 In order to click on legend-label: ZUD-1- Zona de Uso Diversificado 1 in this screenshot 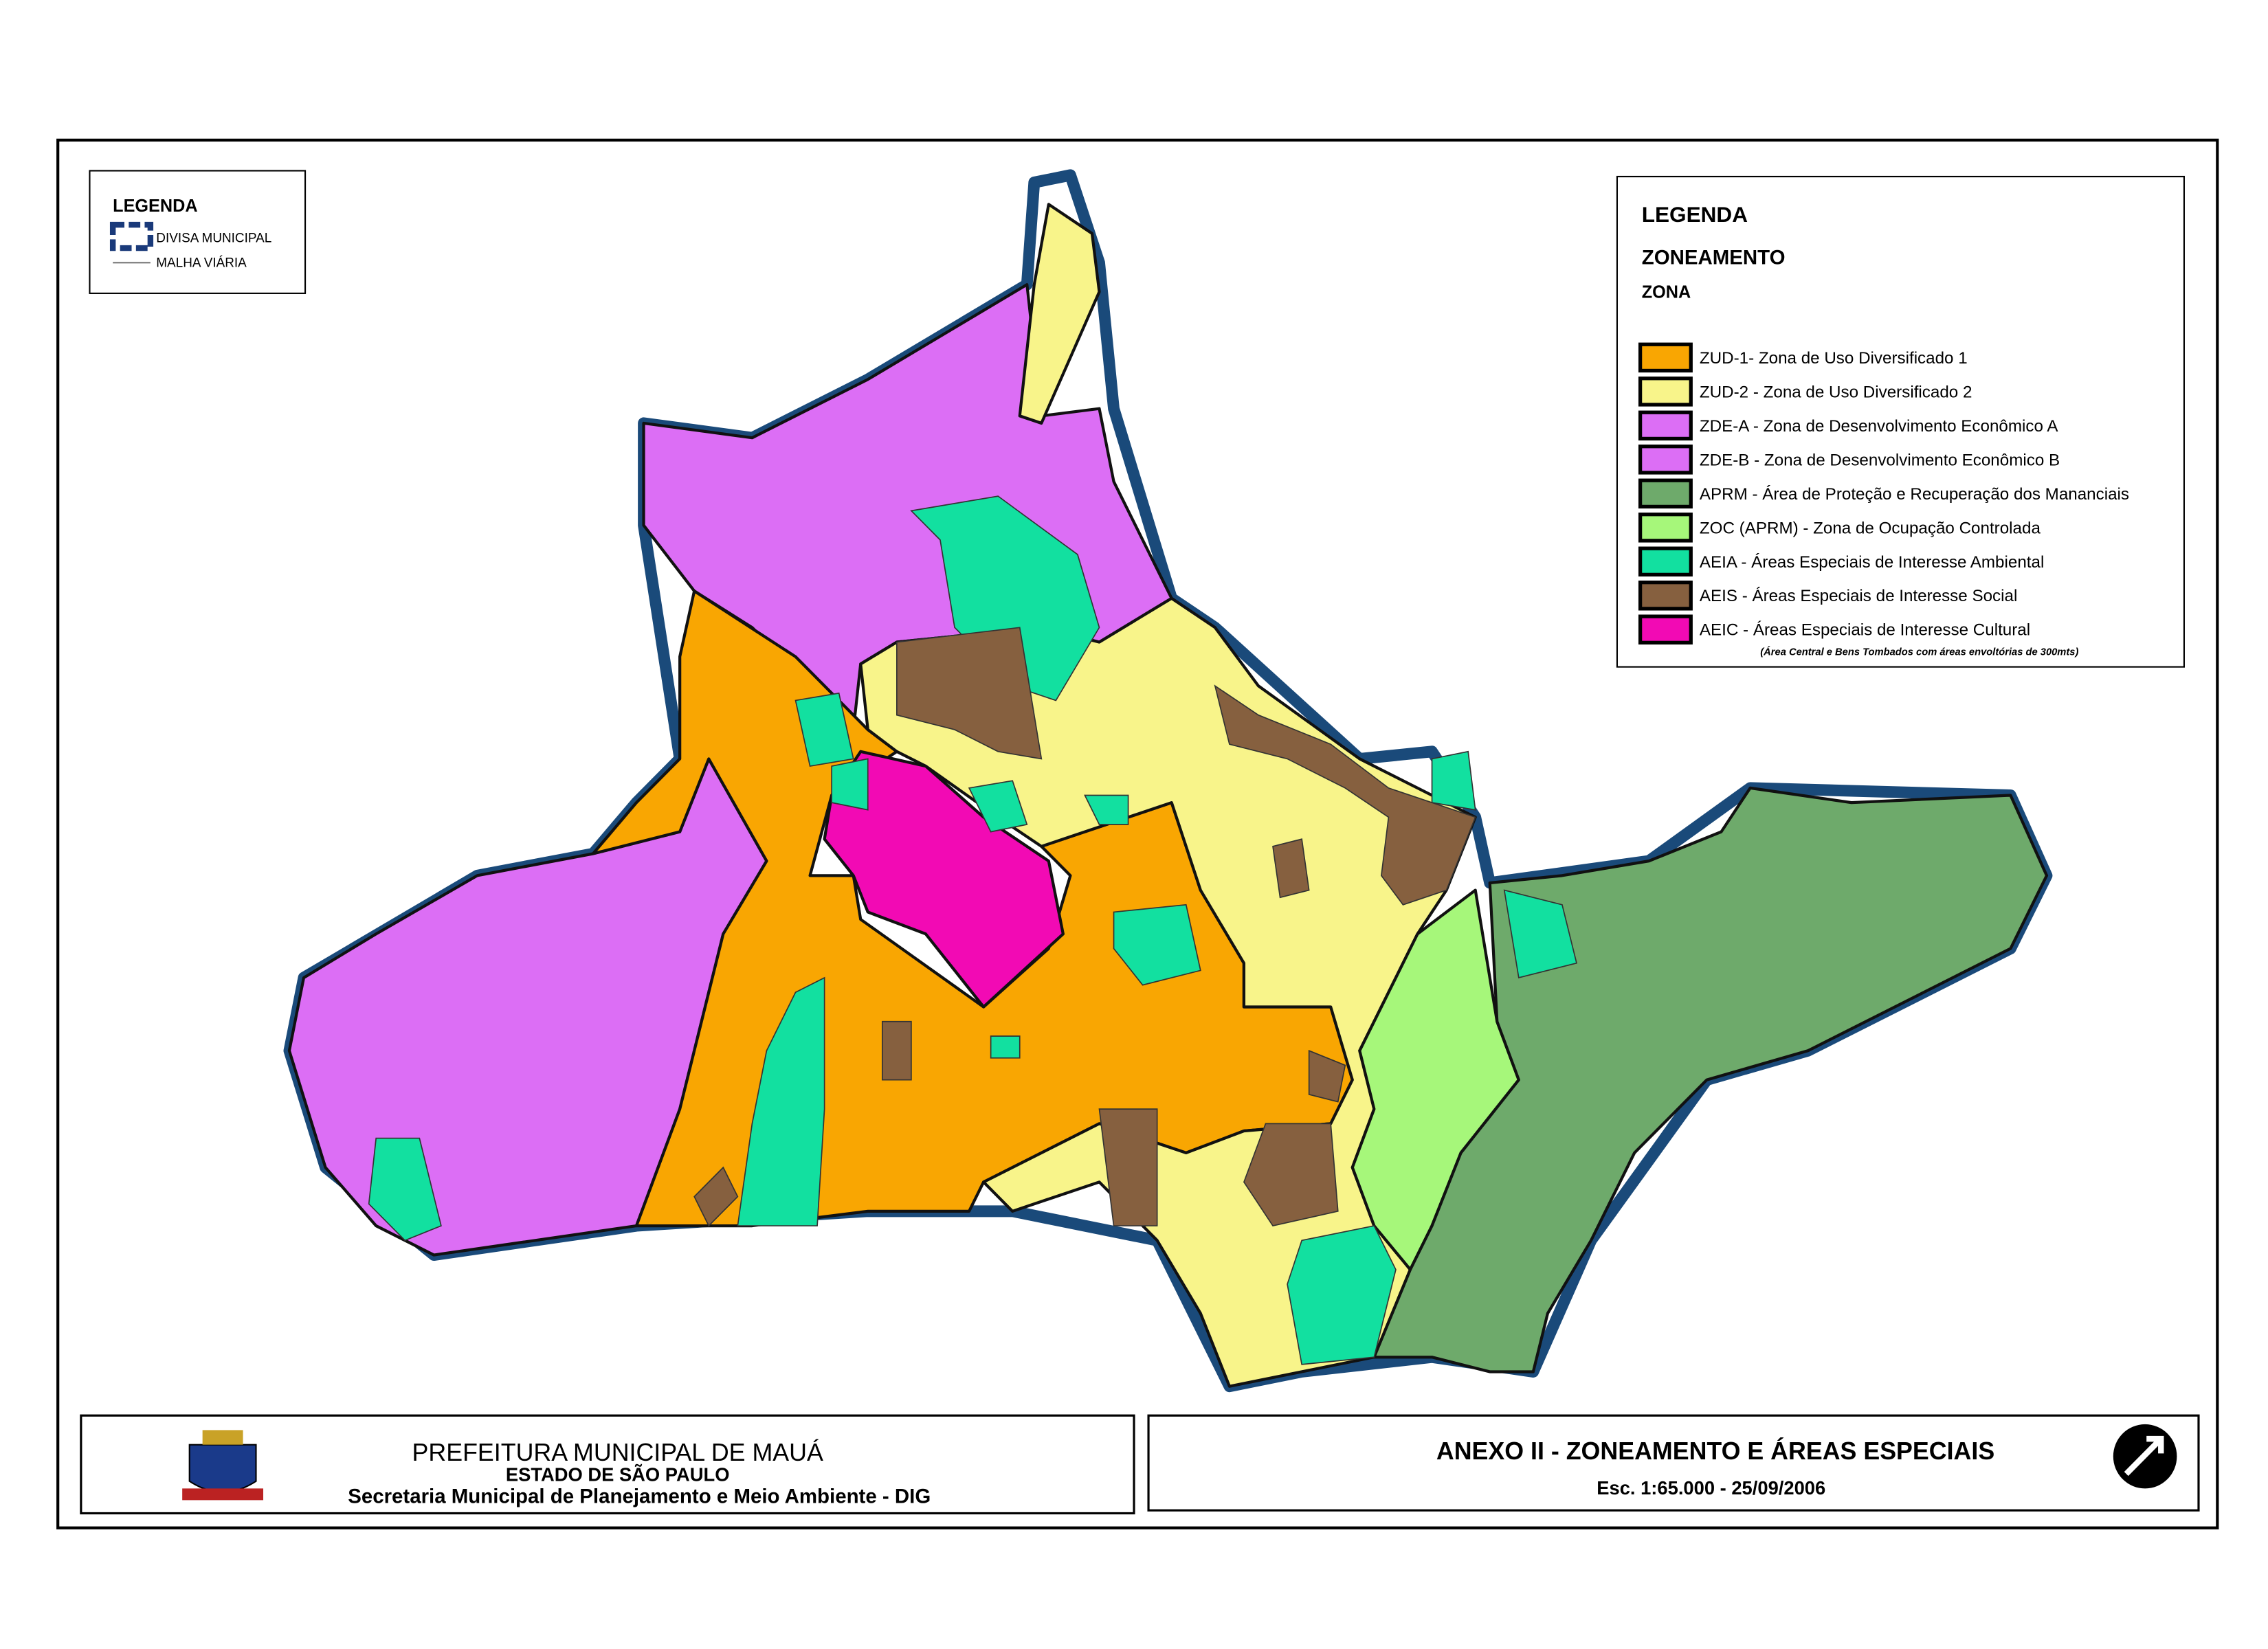, I will do `click(1834, 359)`.